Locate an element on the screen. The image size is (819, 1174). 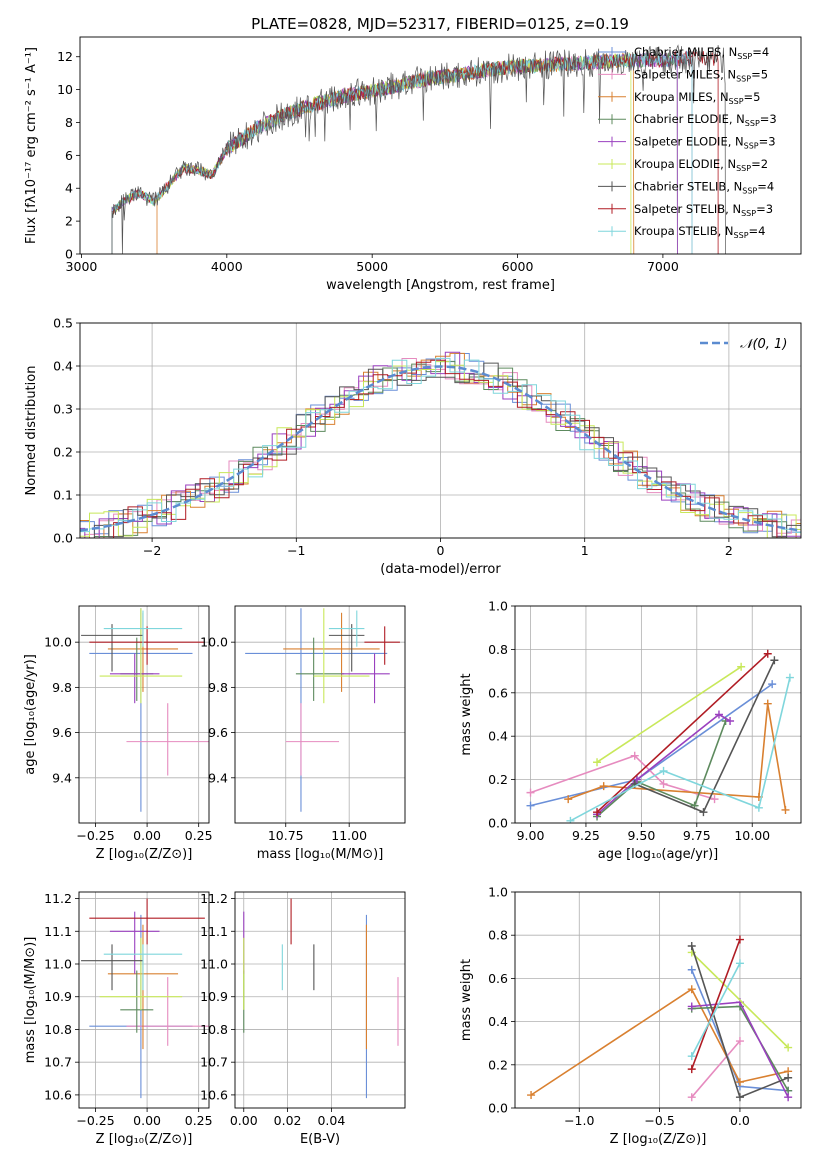
legend-entry: Salpeter MILES, NSSP=5 is located at coordinates (701, 75).